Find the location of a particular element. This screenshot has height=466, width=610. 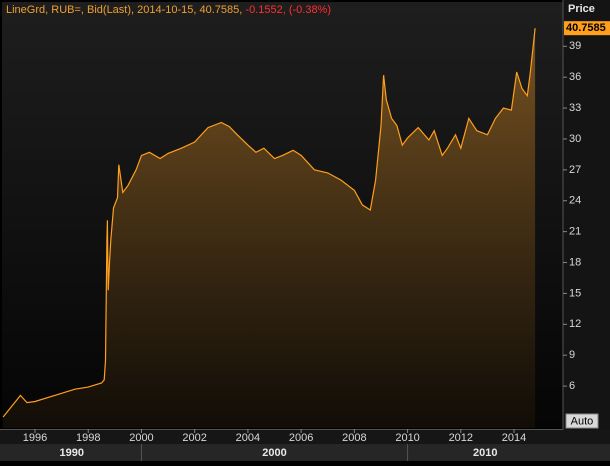

y-tick-label: 9 is located at coordinates (572, 355).